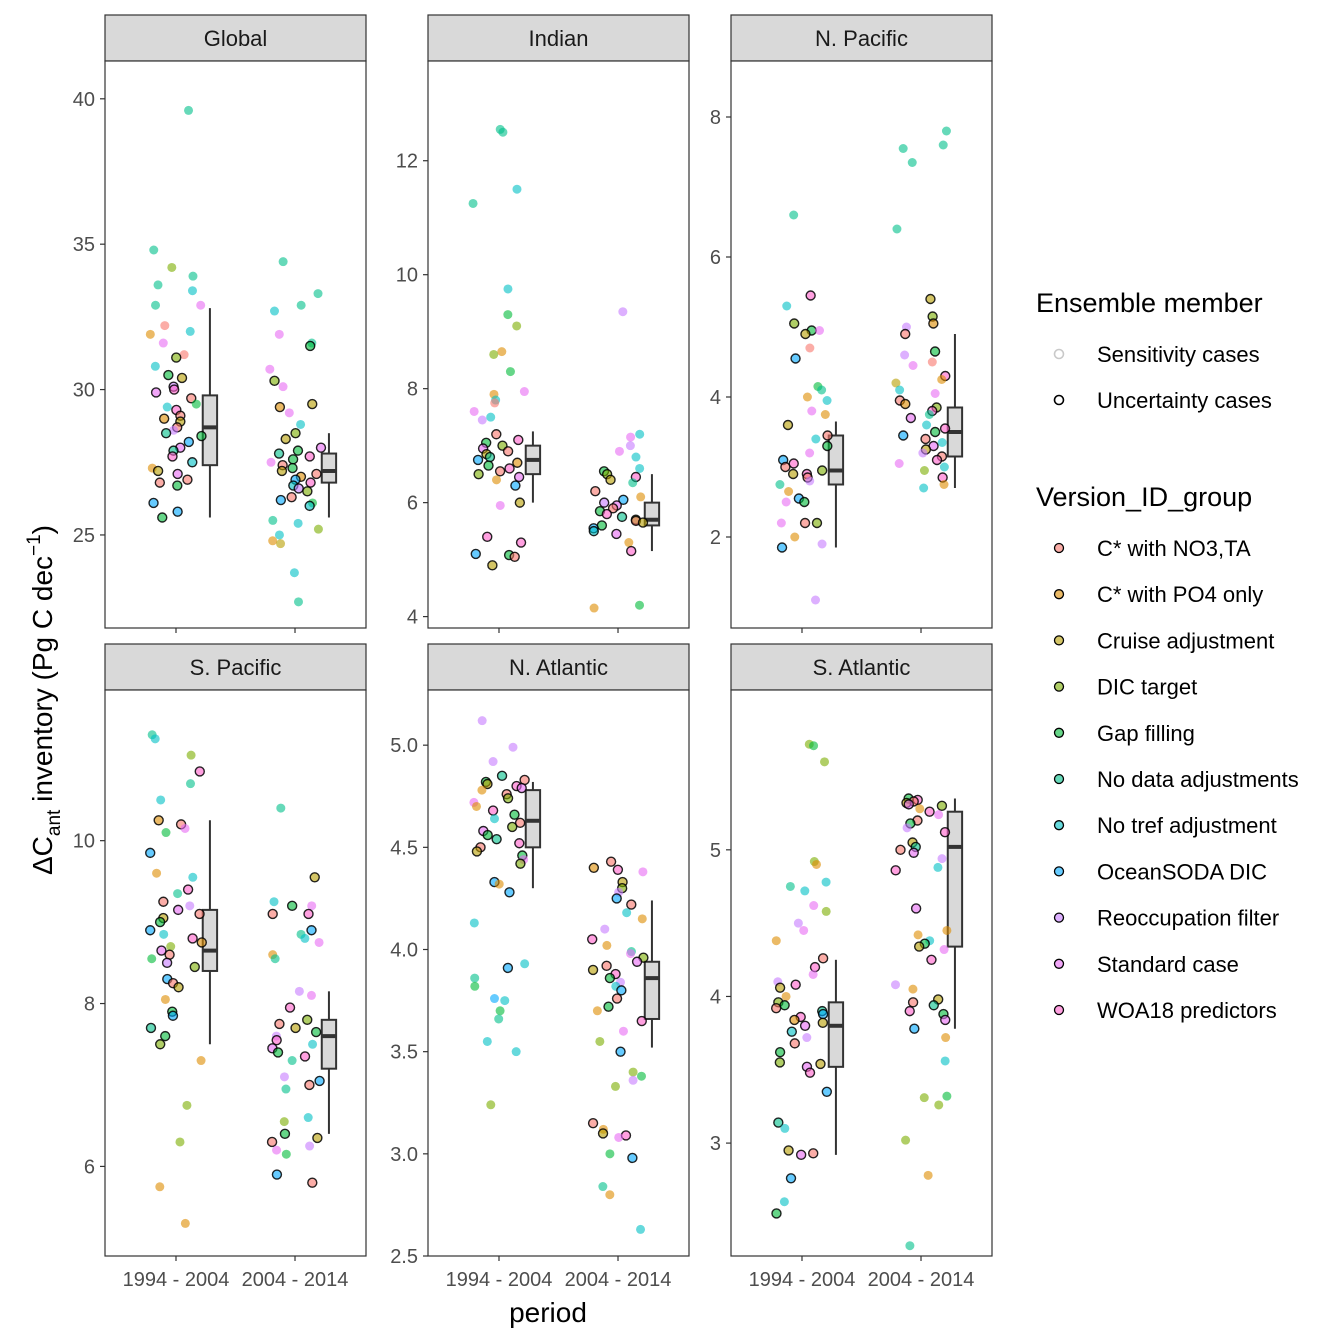  What do you see at coordinates (236, 38) in the screenshot?
I see `strip-title: Global` at bounding box center [236, 38].